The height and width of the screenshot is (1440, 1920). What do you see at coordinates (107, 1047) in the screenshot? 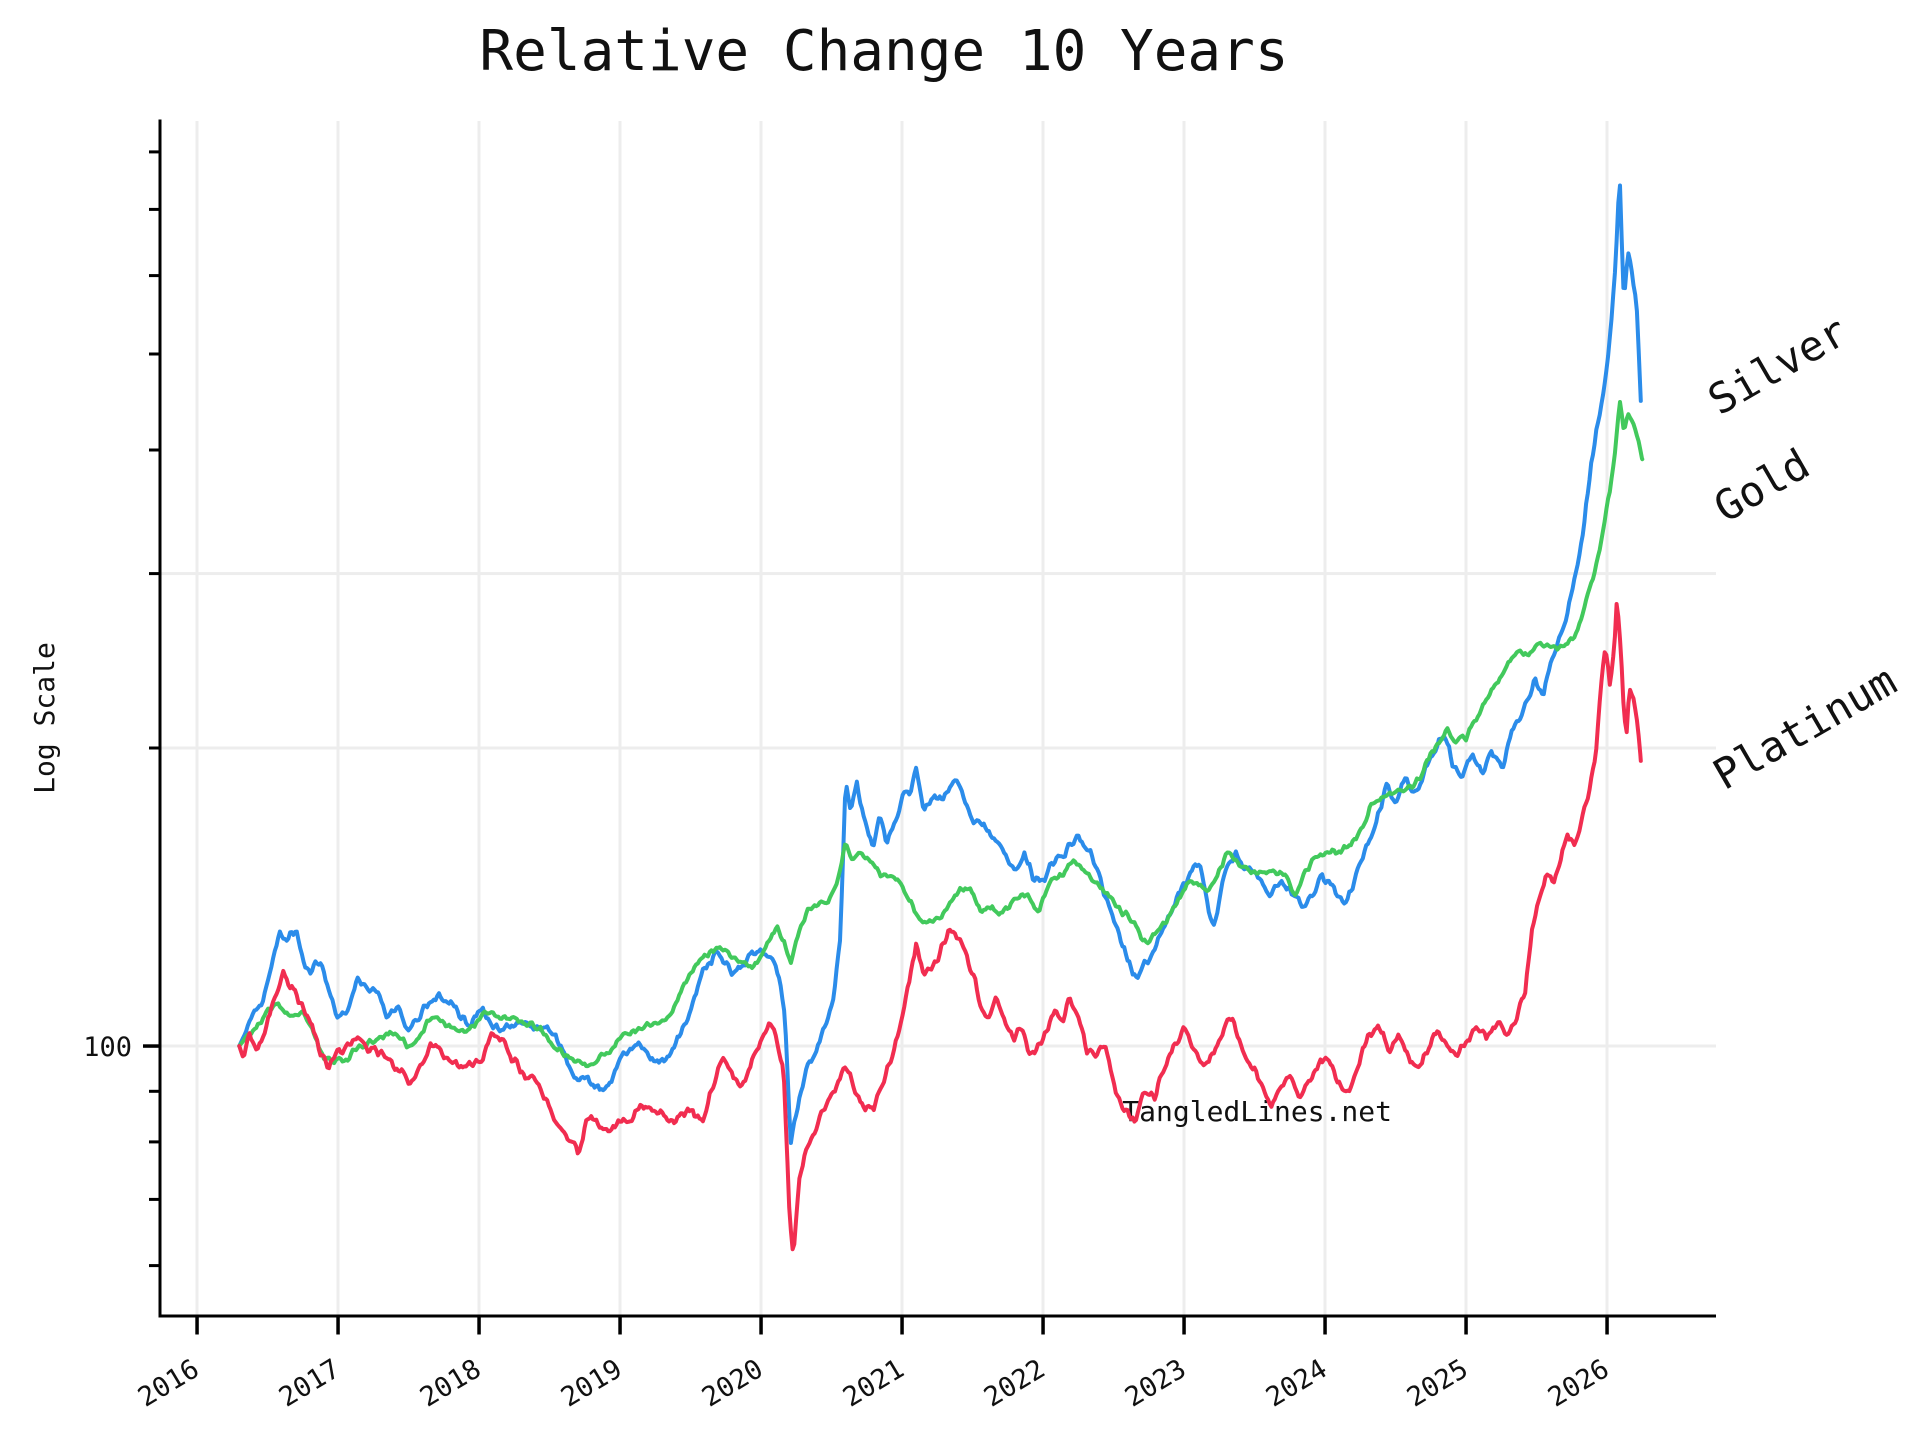
I see `y-tick-label-100: 100` at bounding box center [107, 1047].